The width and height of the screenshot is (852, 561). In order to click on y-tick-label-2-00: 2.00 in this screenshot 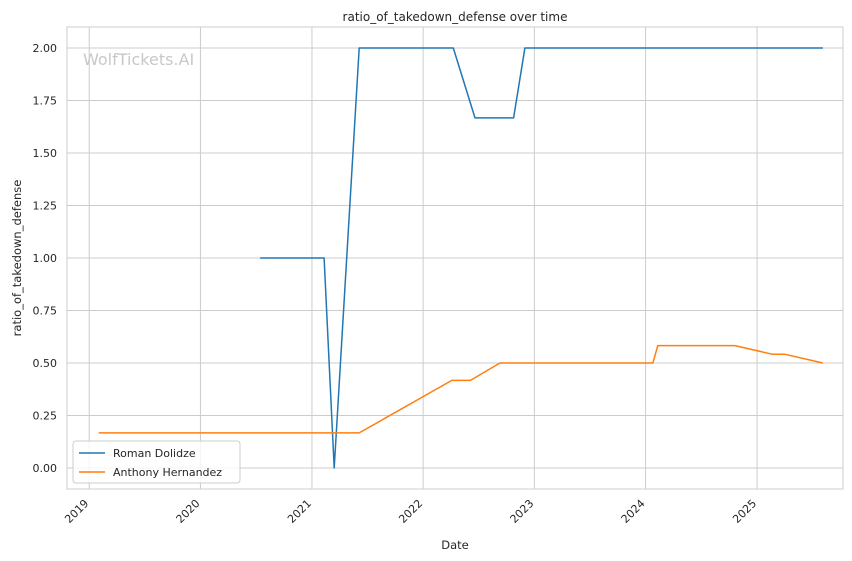, I will do `click(45, 48)`.